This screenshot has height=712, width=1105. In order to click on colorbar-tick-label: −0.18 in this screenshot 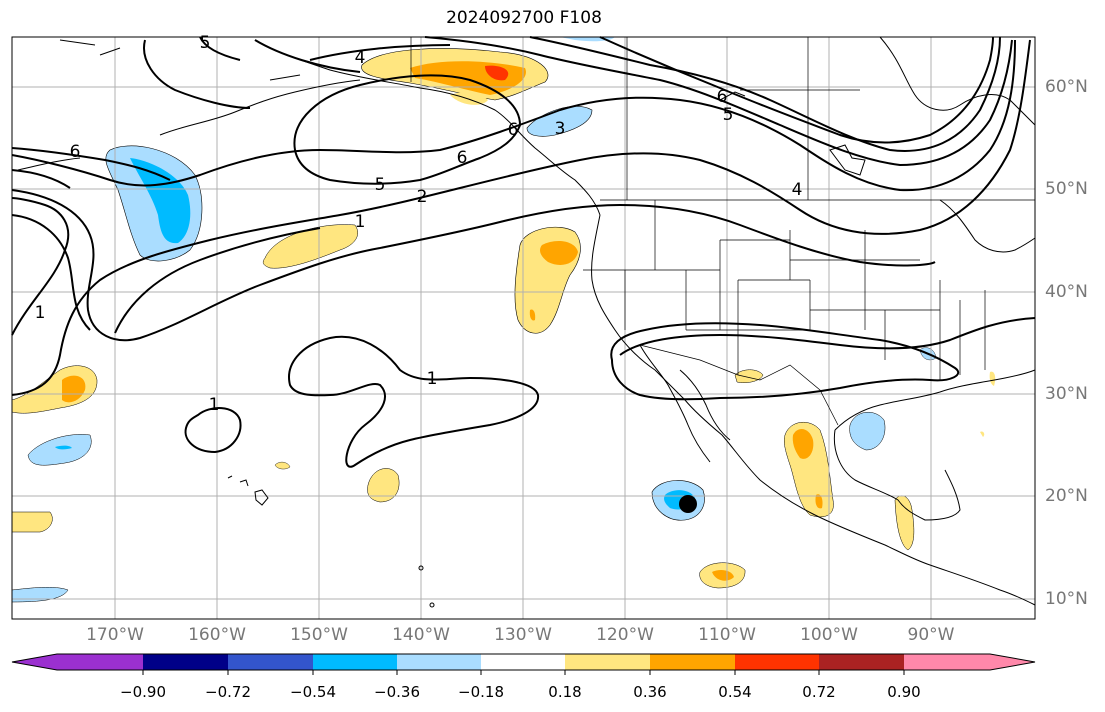, I will do `click(481, 692)`.